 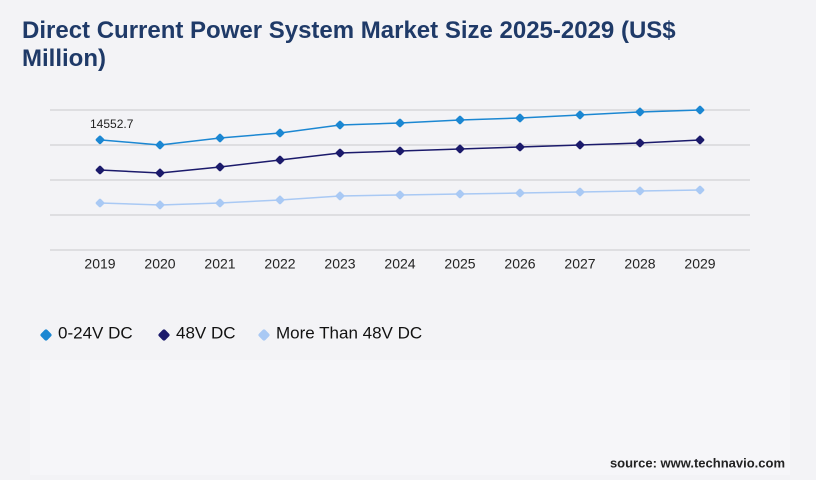 I want to click on x-tick-label: 2020, so click(x=159, y=264).